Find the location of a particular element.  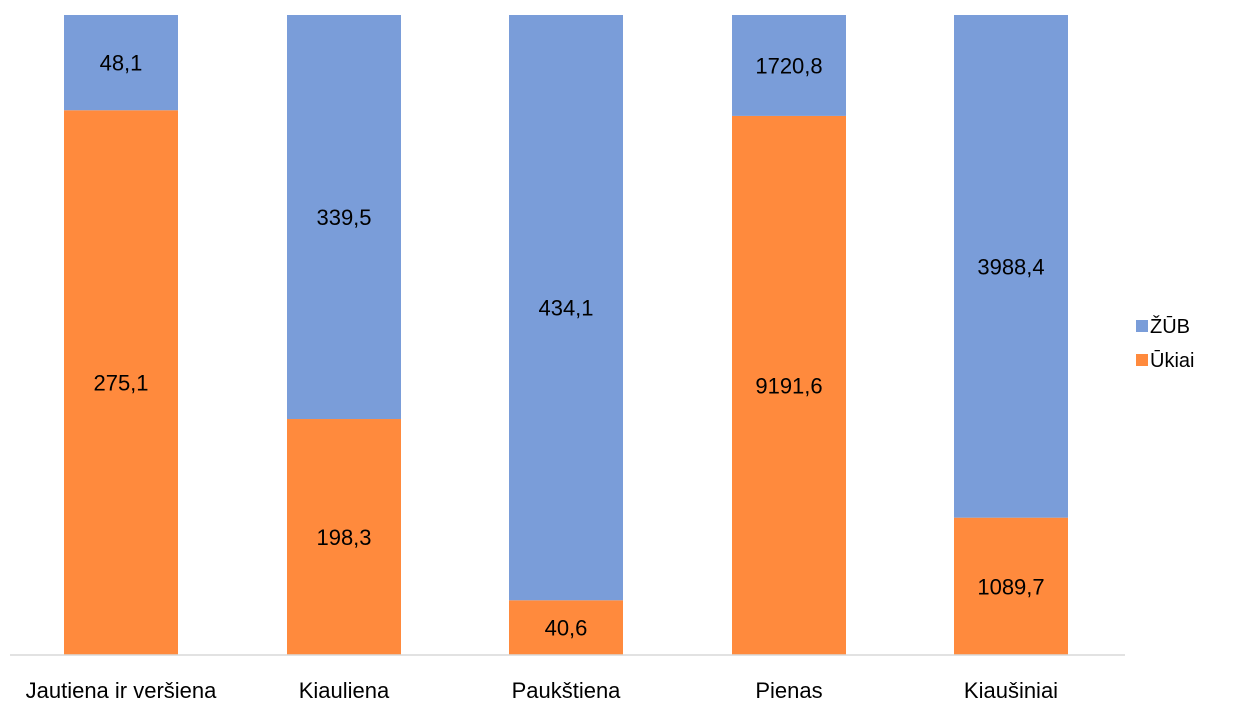

category-label-0: Jautiena ir veršiena is located at coordinates (122, 690).